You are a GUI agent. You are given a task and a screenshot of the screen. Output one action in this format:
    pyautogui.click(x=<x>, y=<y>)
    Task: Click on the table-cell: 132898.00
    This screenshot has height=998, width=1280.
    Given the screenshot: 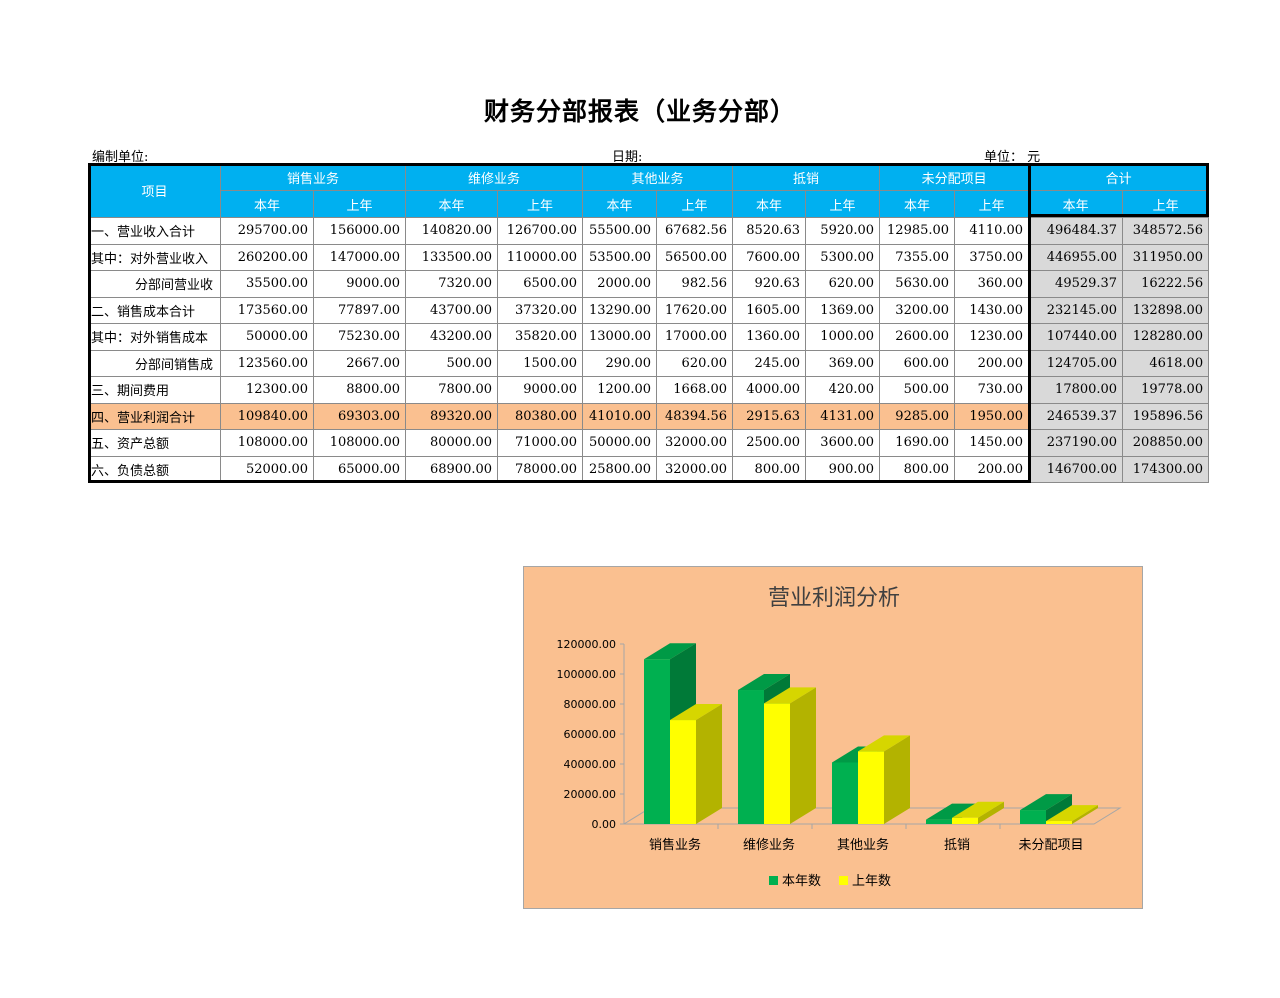 What is the action you would take?
    pyautogui.click(x=1166, y=310)
    